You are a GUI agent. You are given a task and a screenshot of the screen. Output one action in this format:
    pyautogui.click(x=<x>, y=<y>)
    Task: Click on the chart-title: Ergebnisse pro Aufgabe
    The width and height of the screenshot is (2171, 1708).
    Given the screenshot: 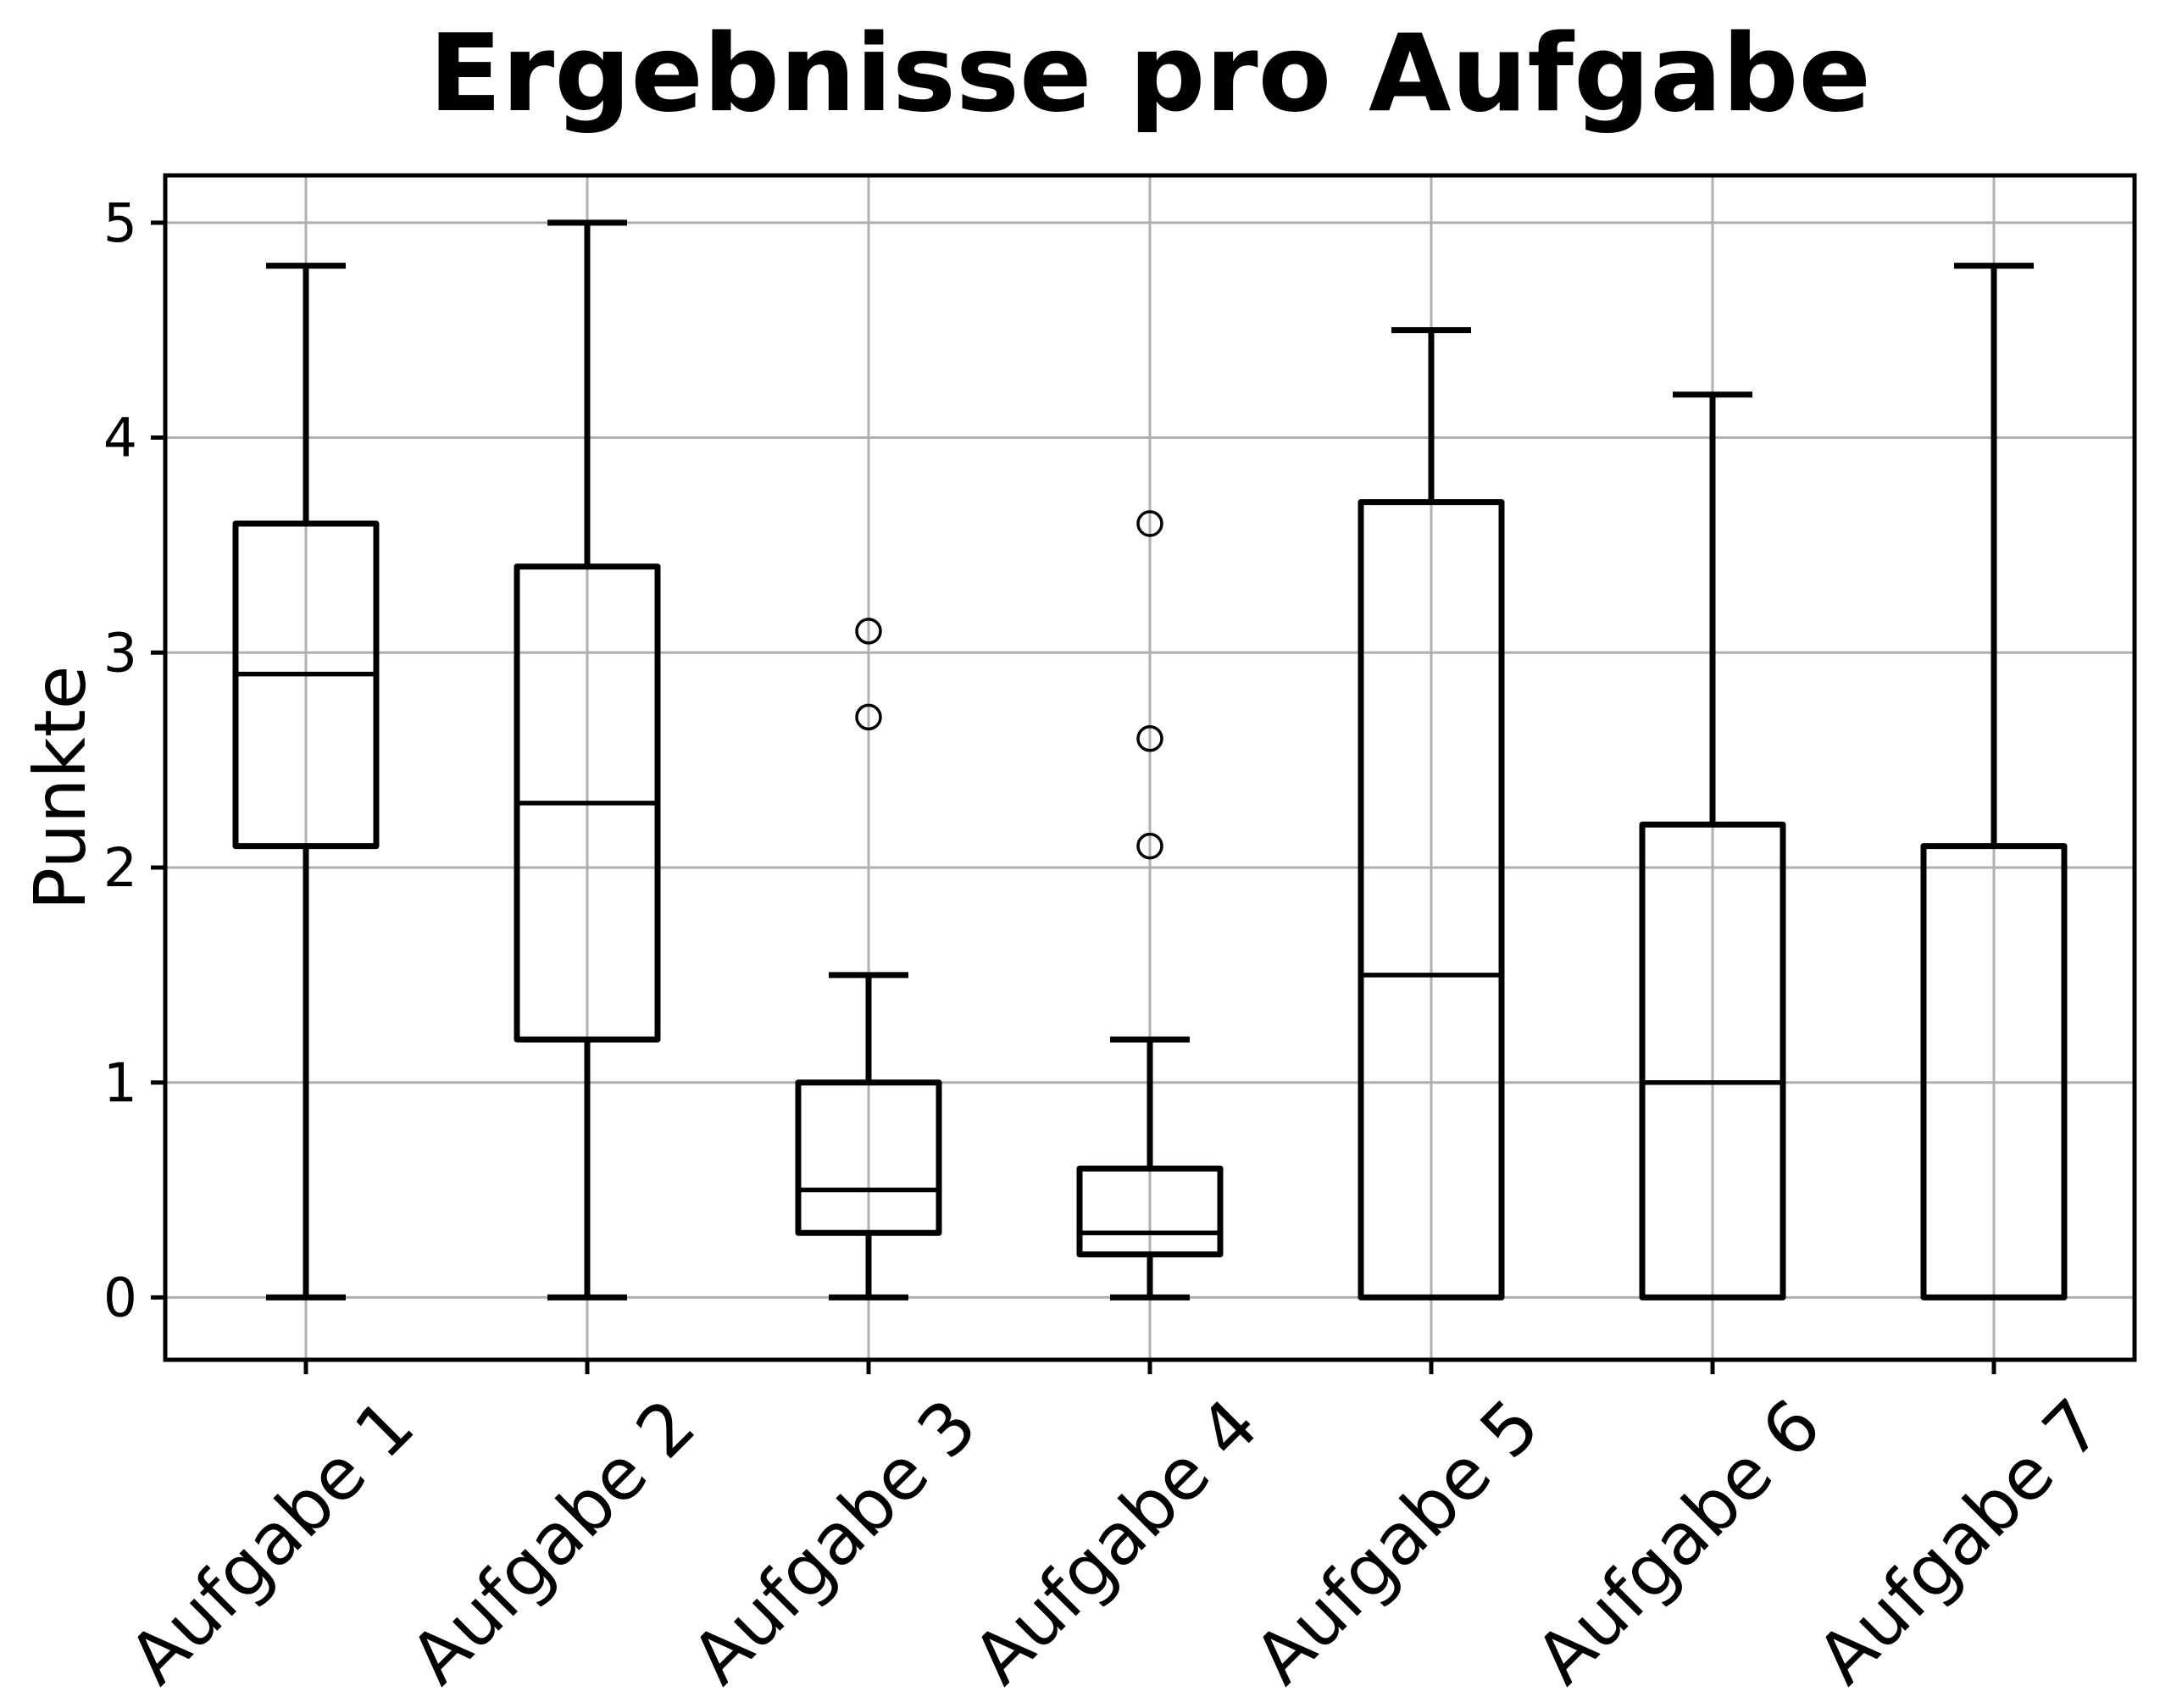 What is the action you would take?
    pyautogui.click(x=1150, y=73)
    